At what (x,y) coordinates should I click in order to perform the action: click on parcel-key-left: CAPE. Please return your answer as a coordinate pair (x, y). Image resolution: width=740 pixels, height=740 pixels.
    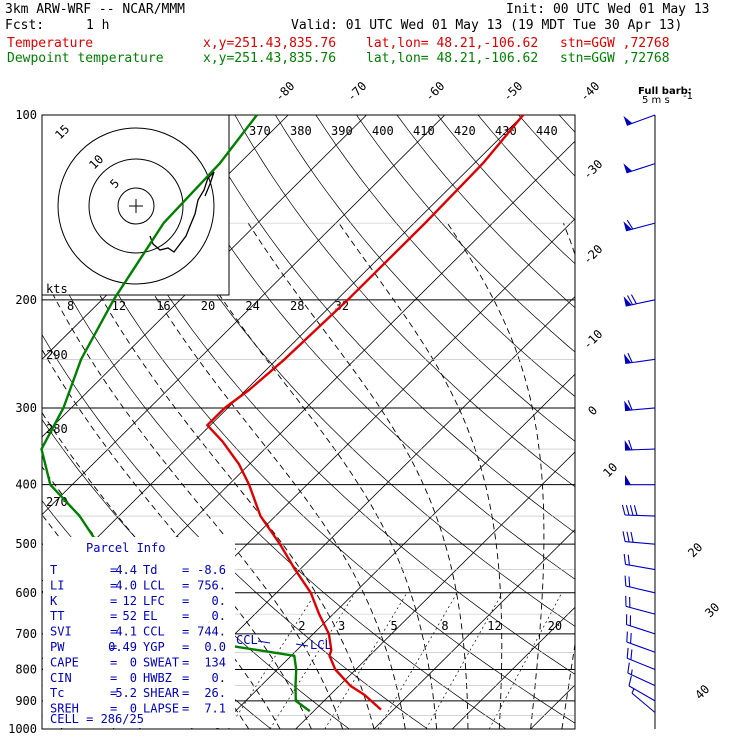
    Looking at the image, I should click on (64, 662).